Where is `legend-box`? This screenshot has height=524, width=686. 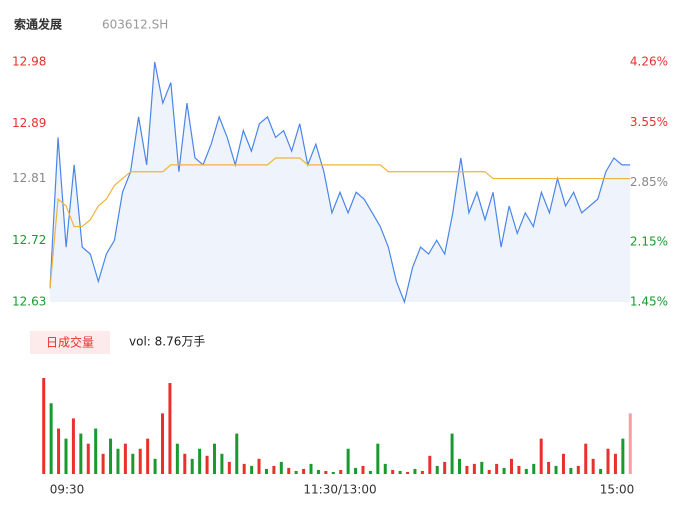
legend-box is located at coordinates (70, 342).